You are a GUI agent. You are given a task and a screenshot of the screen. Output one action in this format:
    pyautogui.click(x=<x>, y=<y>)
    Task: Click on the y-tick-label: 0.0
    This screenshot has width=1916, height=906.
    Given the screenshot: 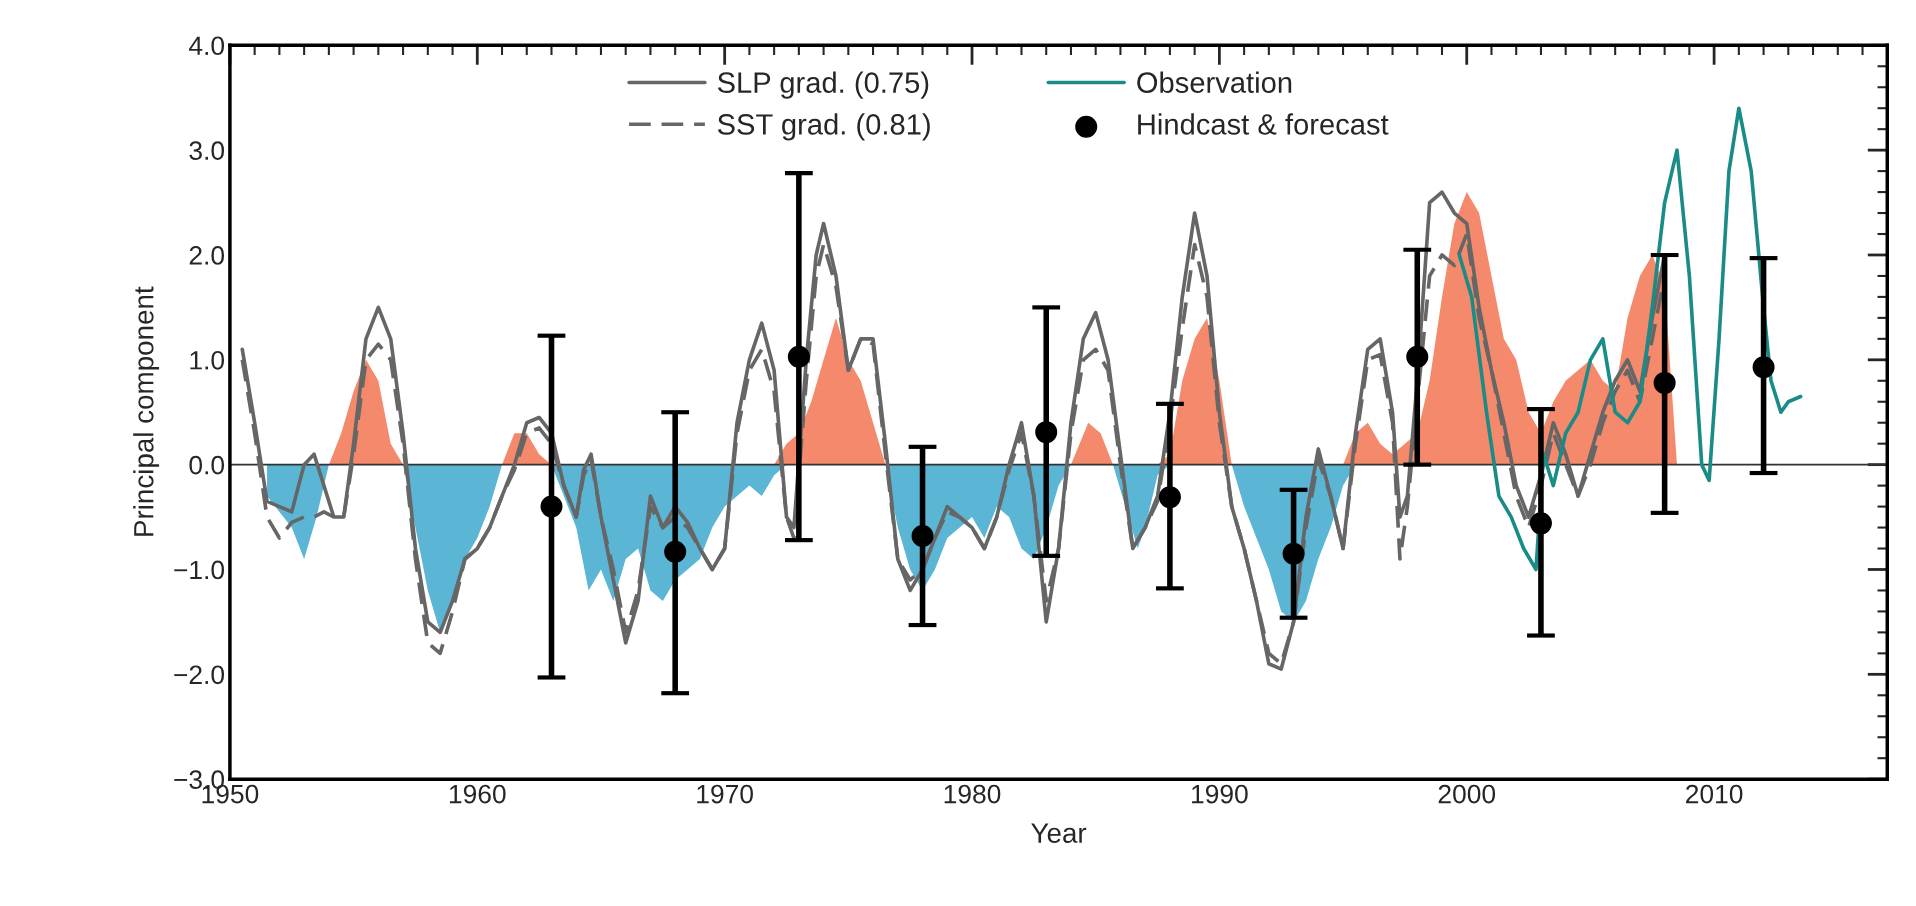 What is the action you would take?
    pyautogui.click(x=207, y=465)
    